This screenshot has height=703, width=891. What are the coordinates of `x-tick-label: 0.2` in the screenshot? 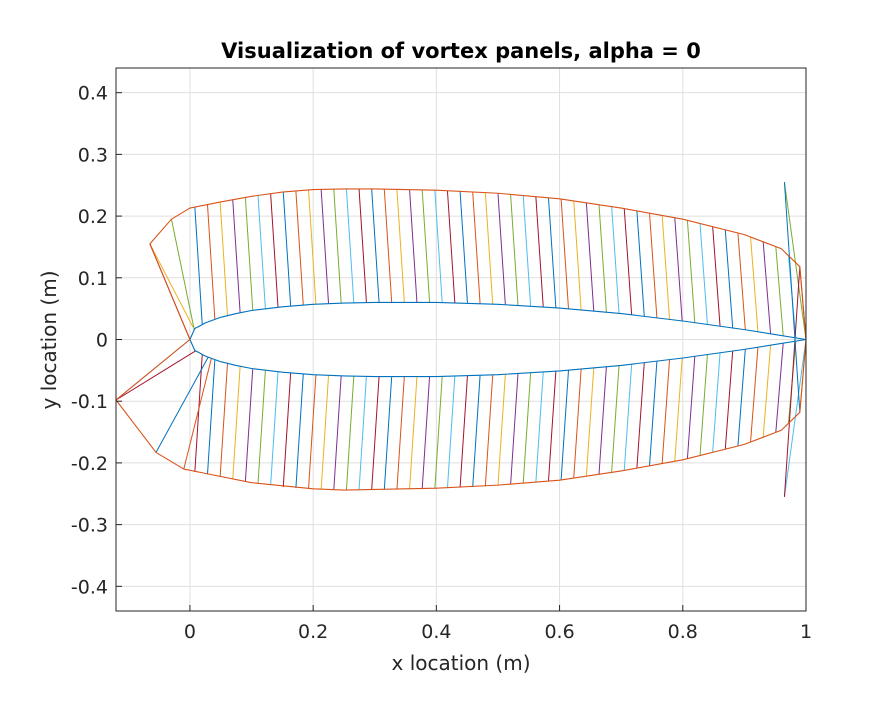 It's located at (313, 632).